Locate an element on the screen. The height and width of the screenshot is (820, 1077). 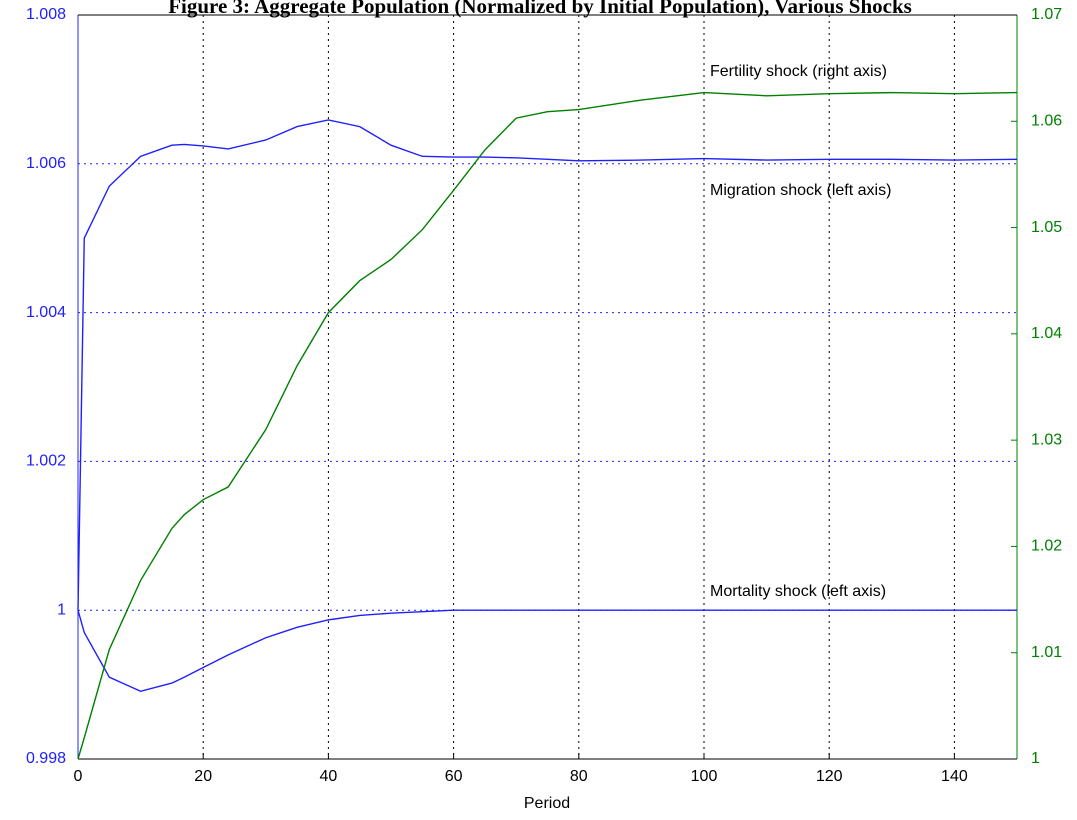
series-label: Migration shock (left axis) is located at coordinates (800, 190).